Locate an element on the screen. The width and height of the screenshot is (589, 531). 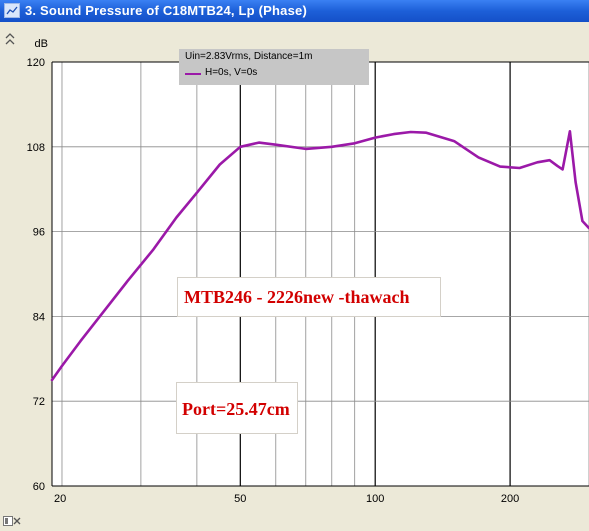
expand-arrows-icon is located at coordinates (10, 39).